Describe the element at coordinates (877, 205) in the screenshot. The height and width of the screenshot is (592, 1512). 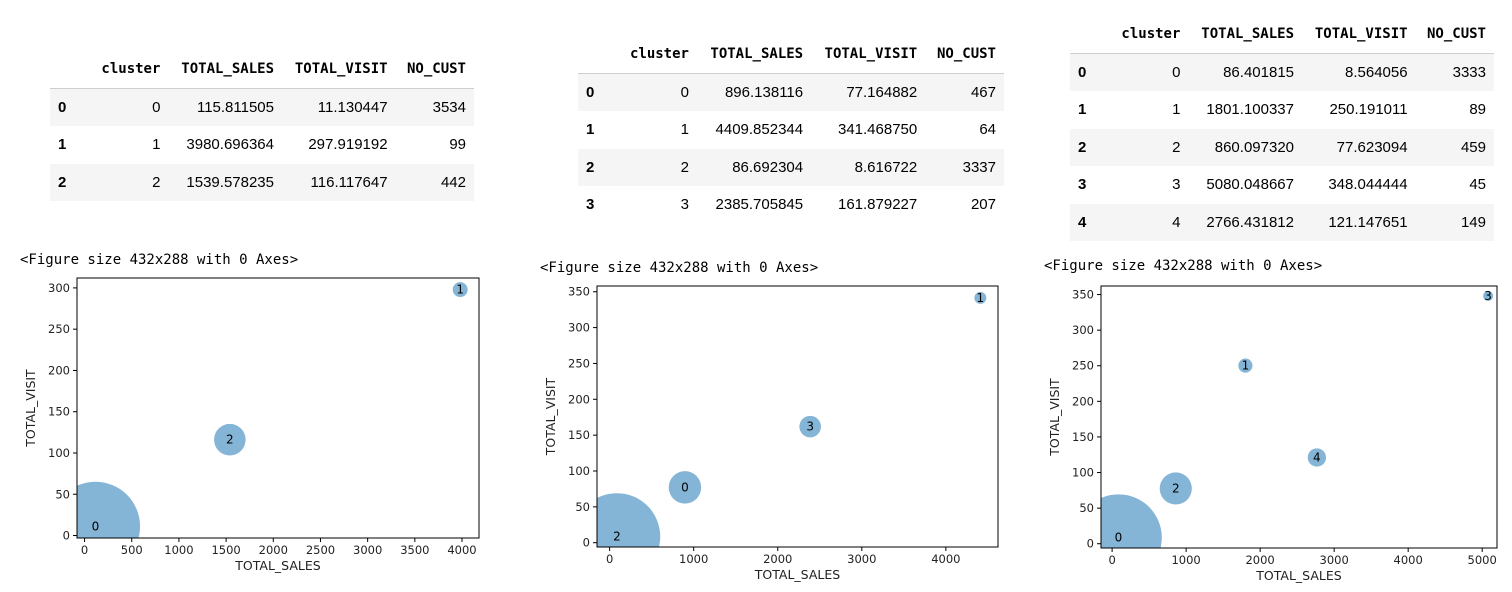
I see `table-cell: 161.879227` at that location.